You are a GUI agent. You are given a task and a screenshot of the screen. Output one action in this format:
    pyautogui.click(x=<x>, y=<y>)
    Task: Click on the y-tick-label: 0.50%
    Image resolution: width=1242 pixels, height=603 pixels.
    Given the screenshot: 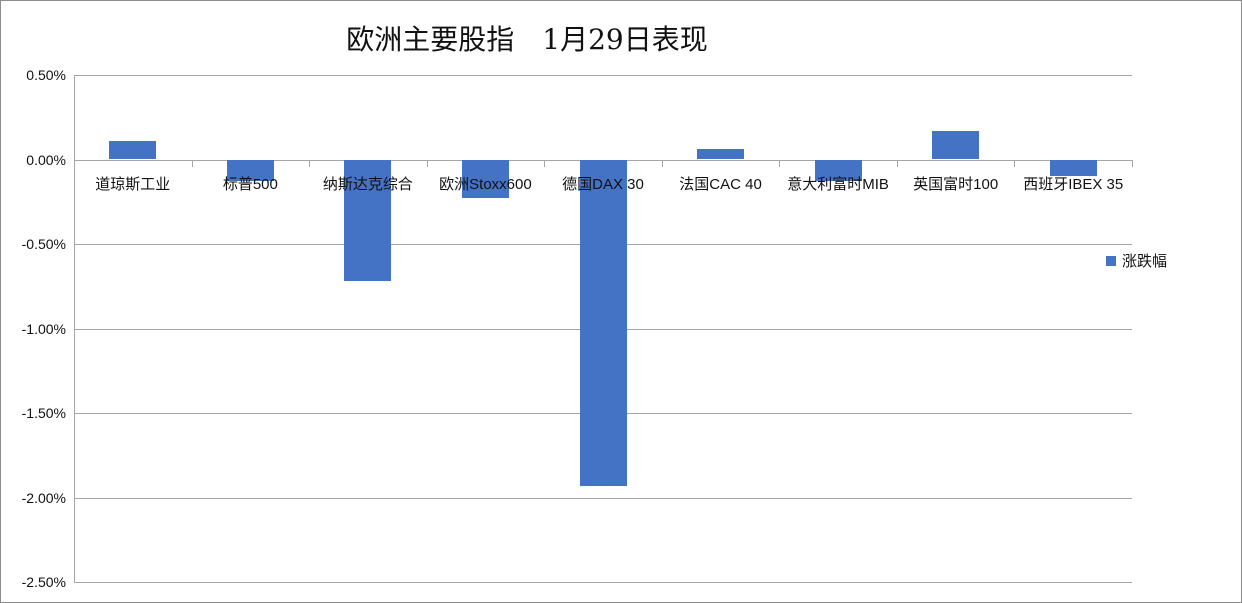 What is the action you would take?
    pyautogui.click(x=46, y=75)
    